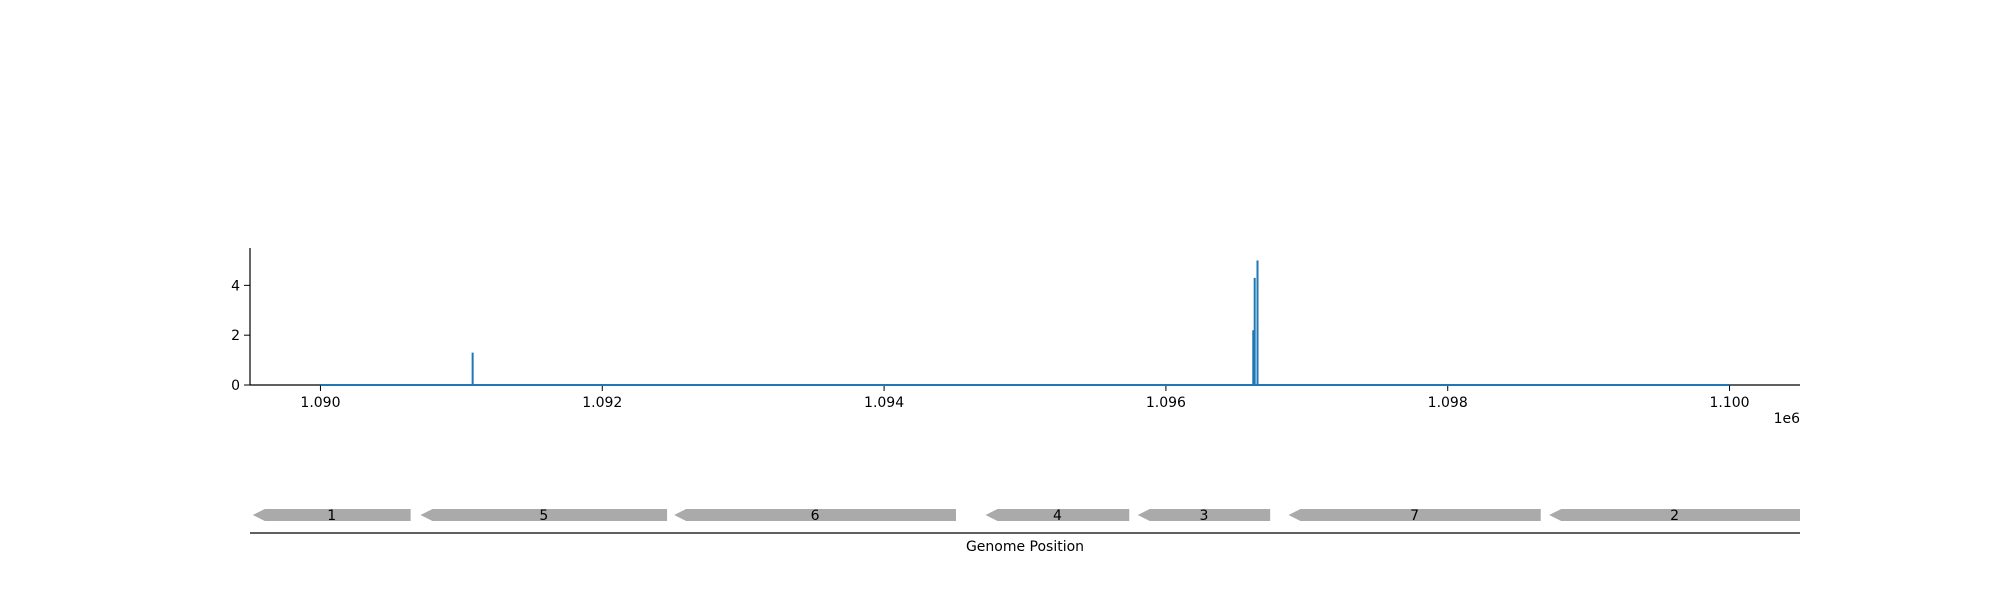 This screenshot has width=2000, height=600. I want to click on gene-label: 2, so click(1674, 516).